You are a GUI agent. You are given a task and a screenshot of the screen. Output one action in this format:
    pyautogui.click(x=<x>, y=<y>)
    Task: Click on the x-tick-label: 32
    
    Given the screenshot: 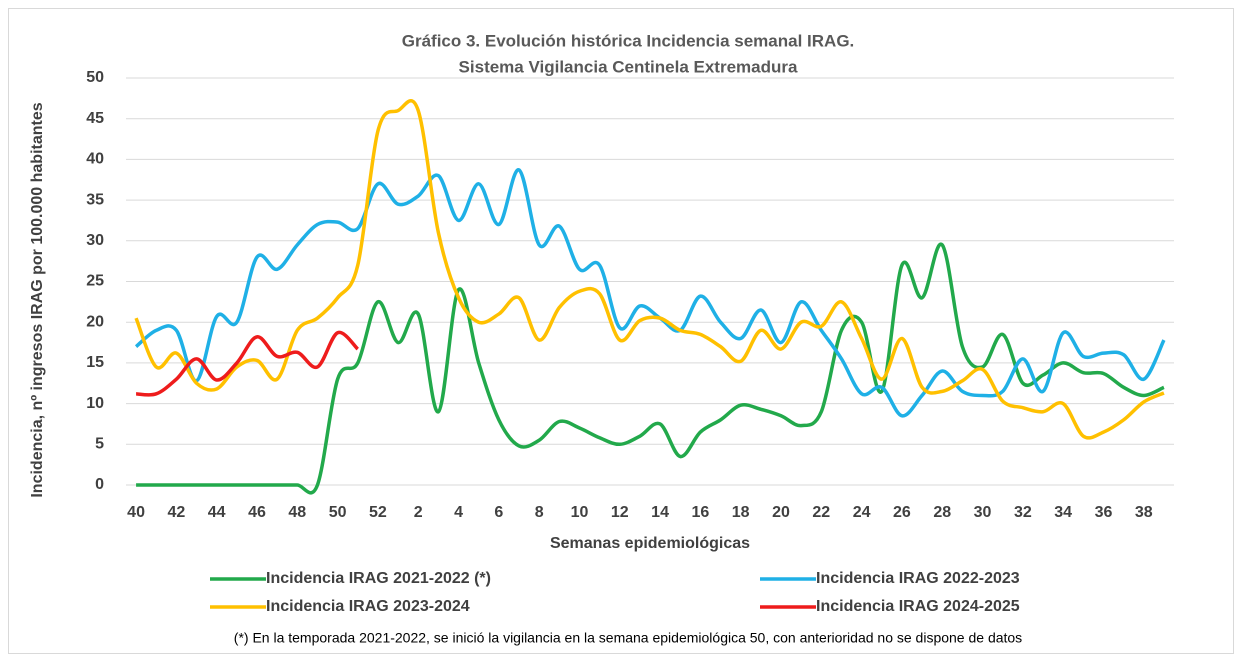 What is the action you would take?
    pyautogui.click(x=1023, y=512)
    